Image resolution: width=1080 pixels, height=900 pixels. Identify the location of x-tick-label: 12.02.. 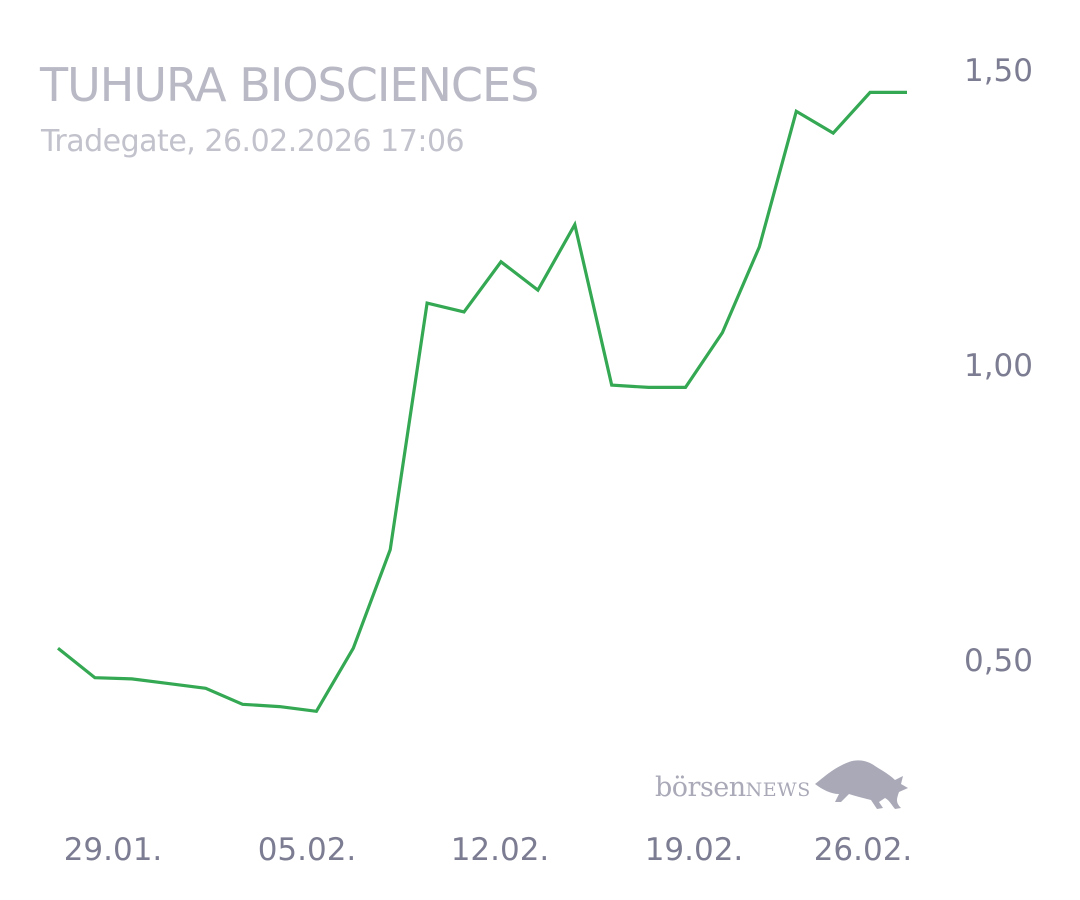
(500, 850).